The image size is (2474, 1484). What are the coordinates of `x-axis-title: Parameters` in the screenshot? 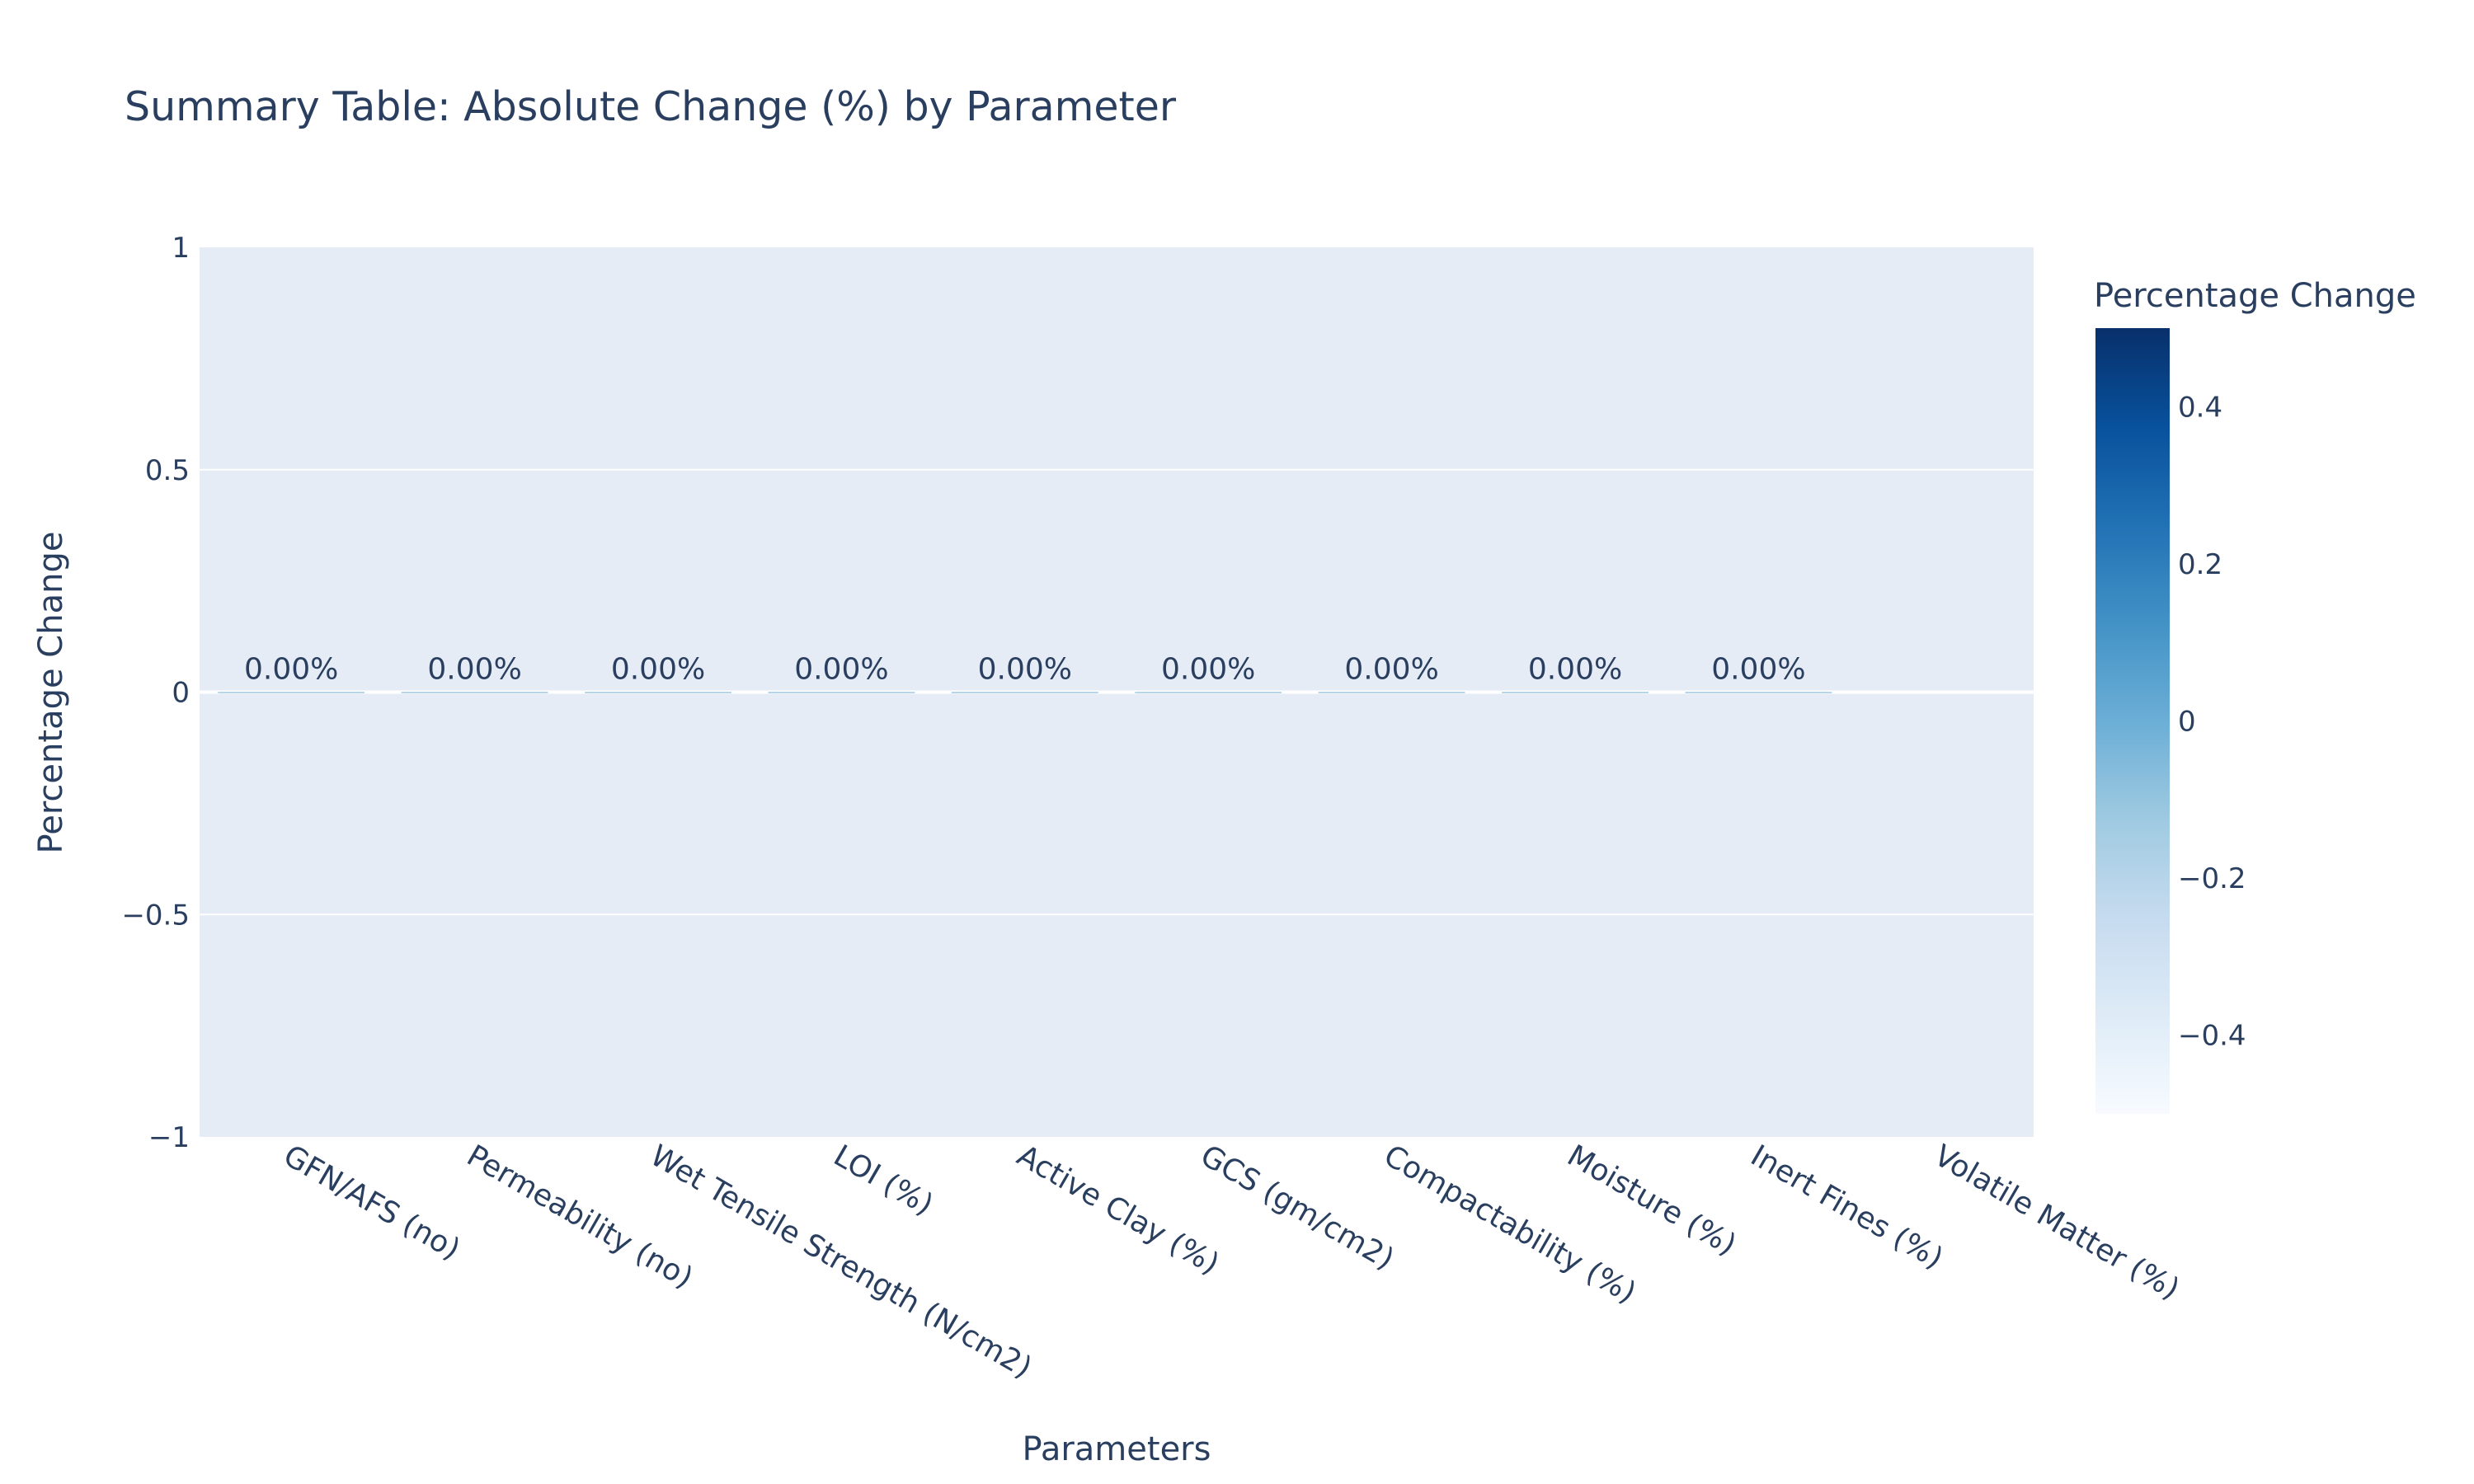 It's located at (1117, 1449).